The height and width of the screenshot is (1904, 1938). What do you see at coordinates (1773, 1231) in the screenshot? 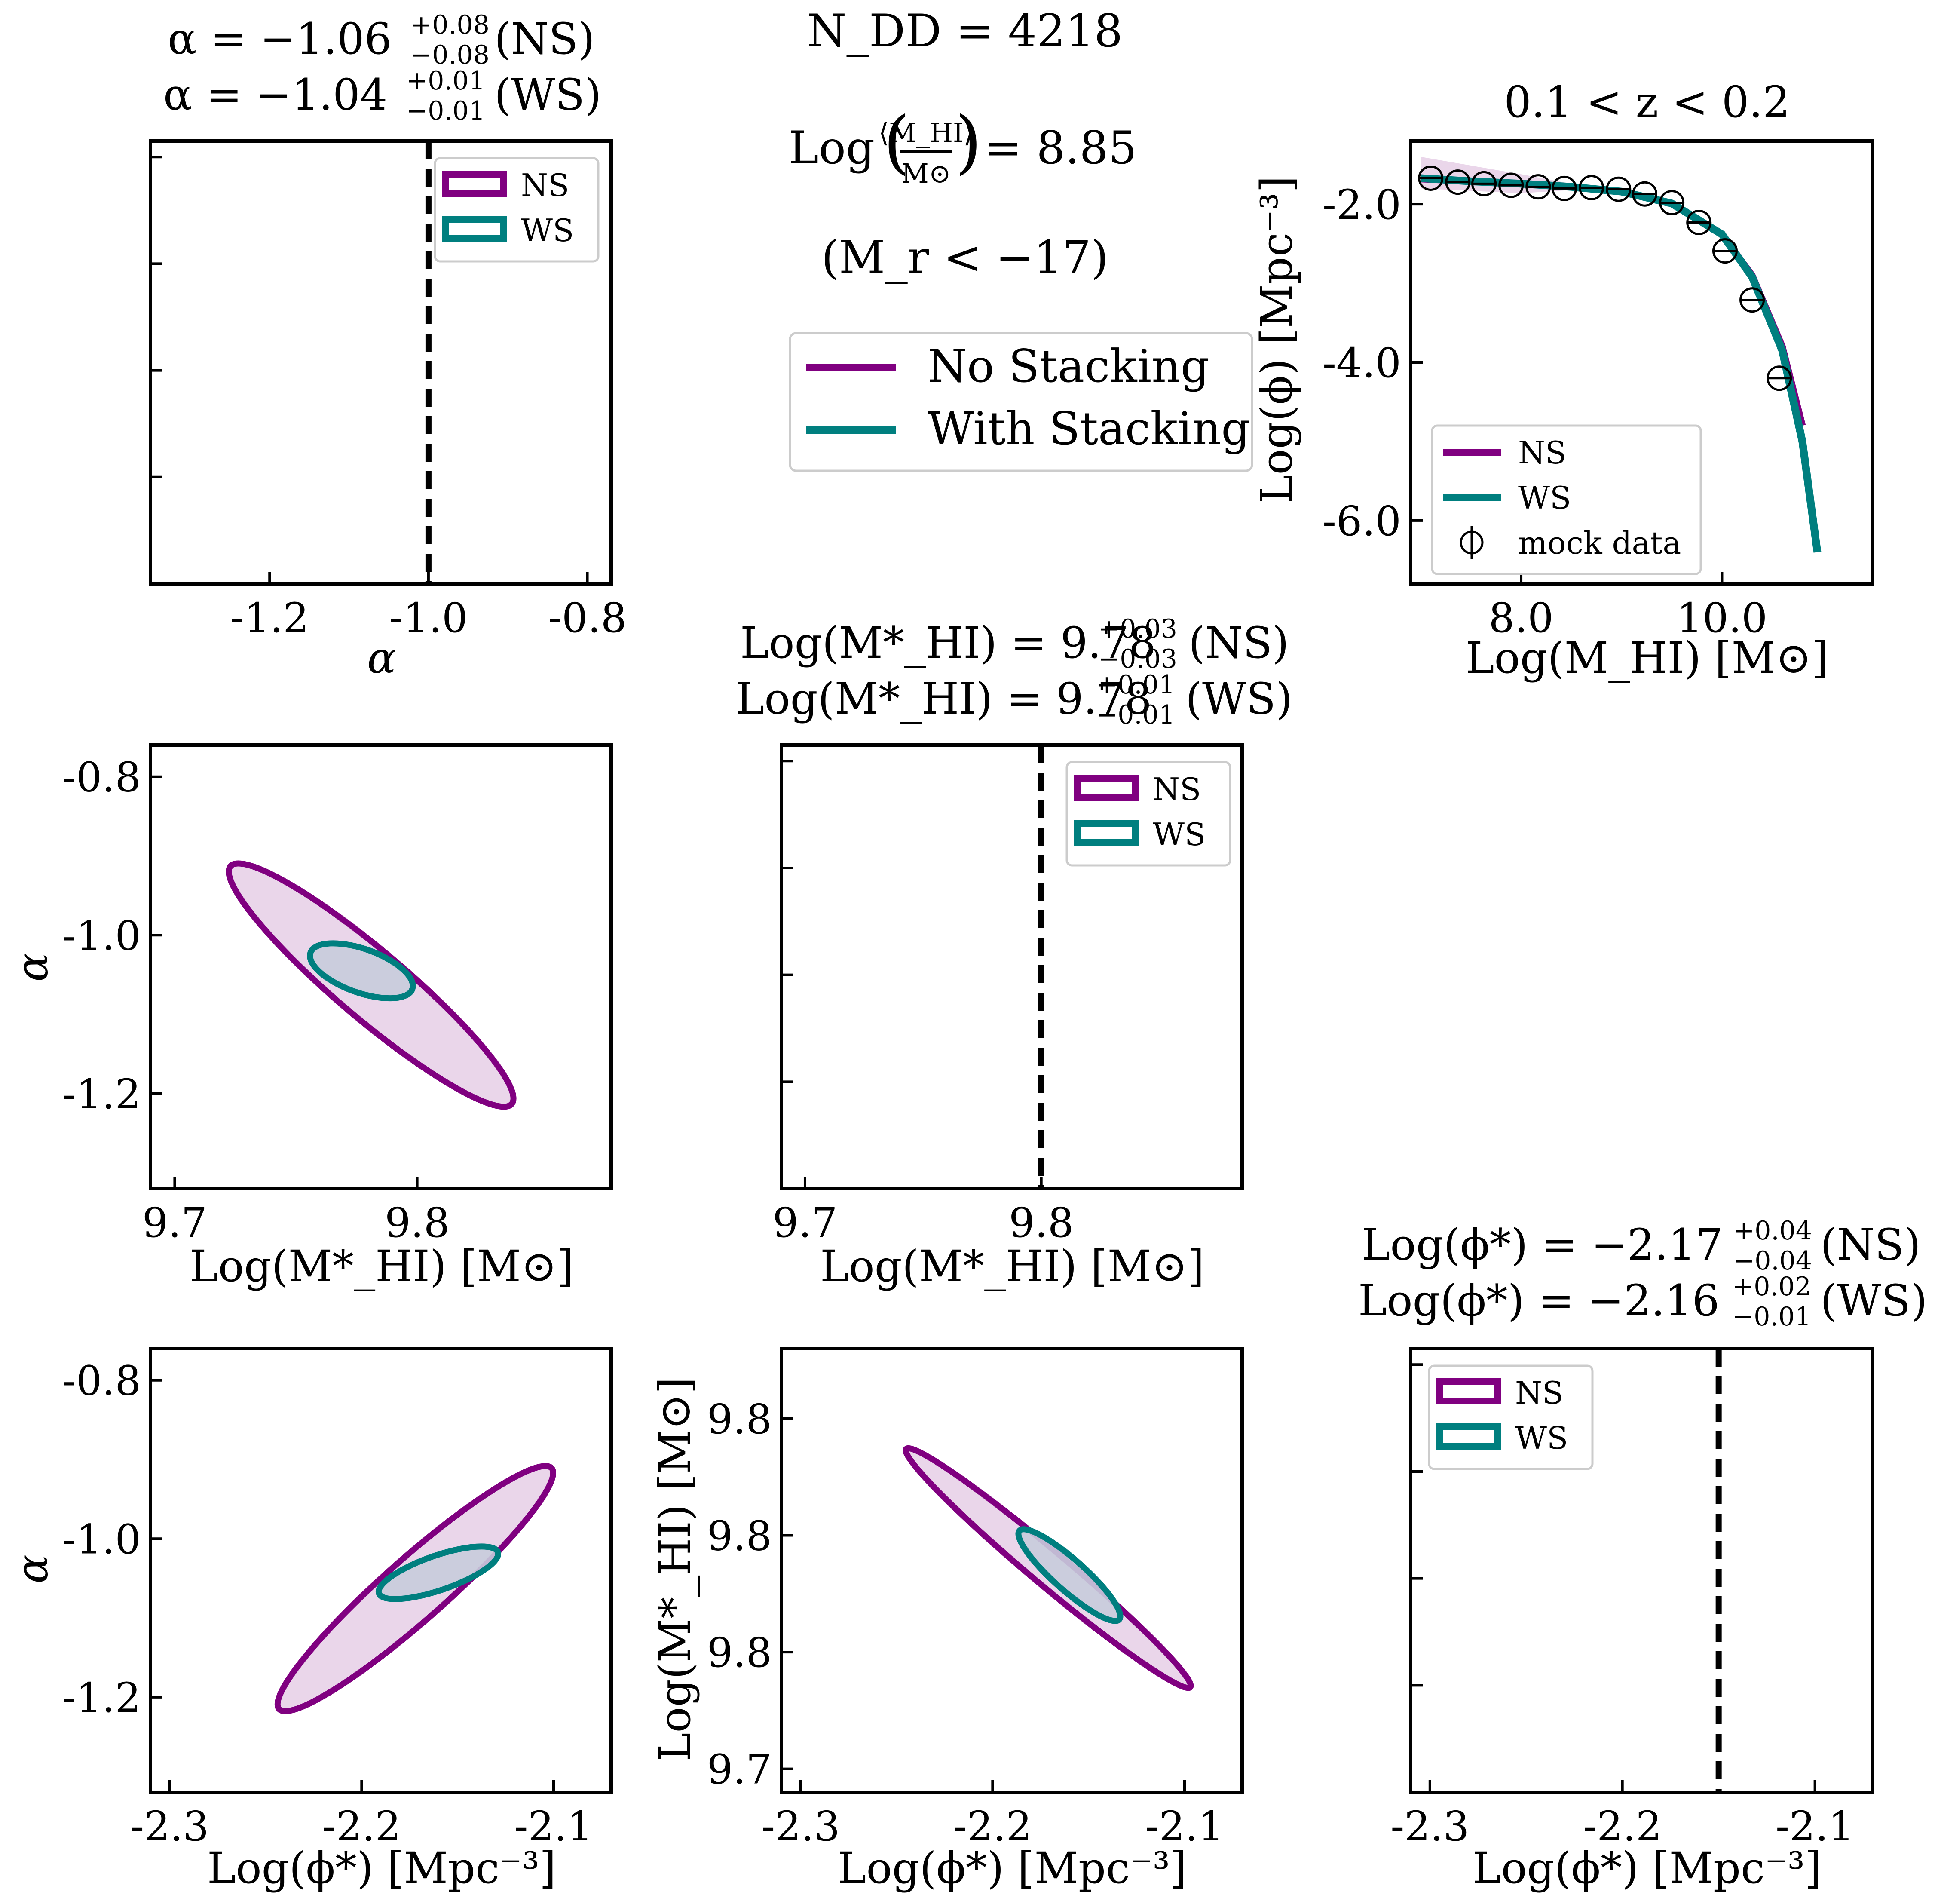
I see `phi-ns-title-upper: +0.04` at bounding box center [1773, 1231].